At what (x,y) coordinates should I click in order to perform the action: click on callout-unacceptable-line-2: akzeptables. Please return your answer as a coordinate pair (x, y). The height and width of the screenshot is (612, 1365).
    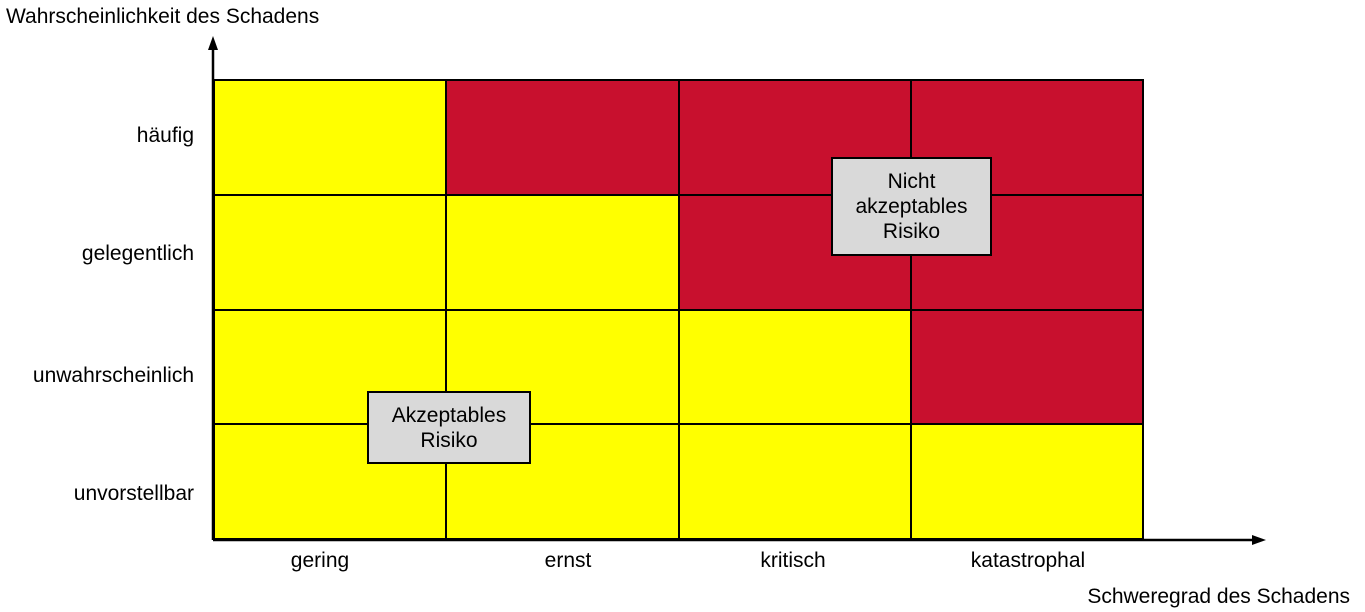
    Looking at the image, I should click on (911, 206).